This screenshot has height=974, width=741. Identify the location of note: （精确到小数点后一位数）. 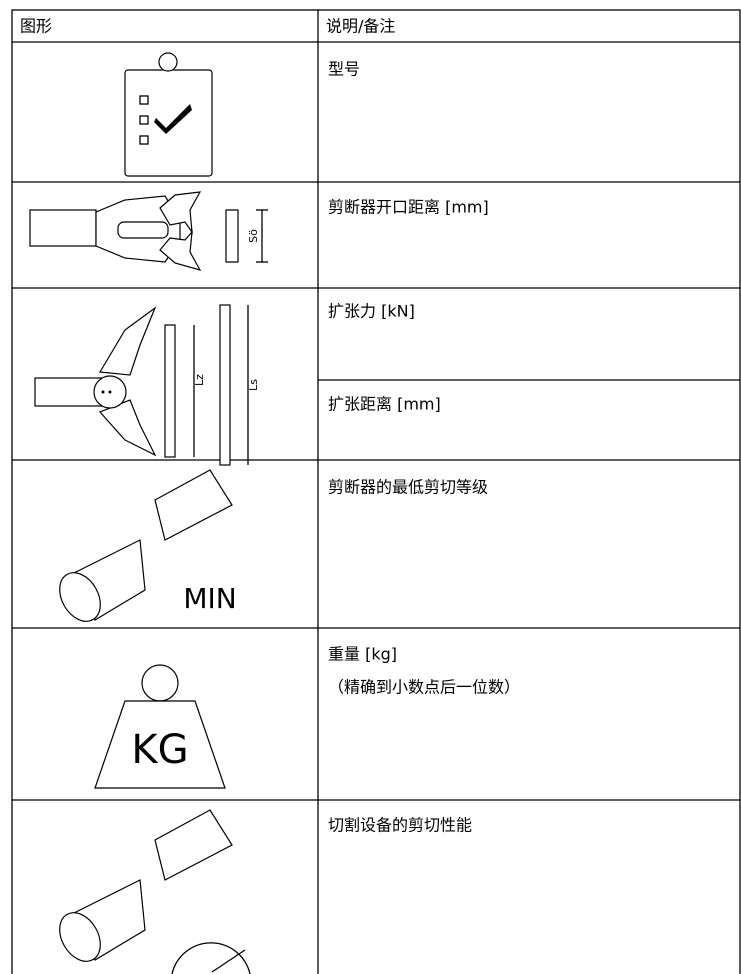
(424, 687).